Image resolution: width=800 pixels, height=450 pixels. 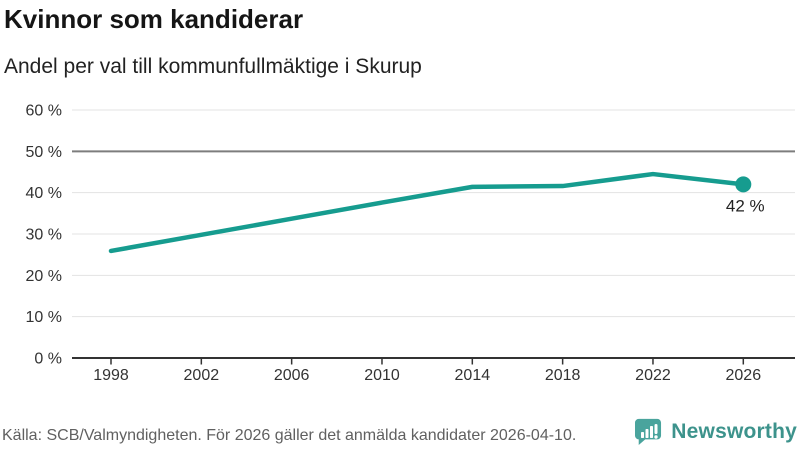 I want to click on x-axis-tick-label: 2014, so click(x=473, y=375).